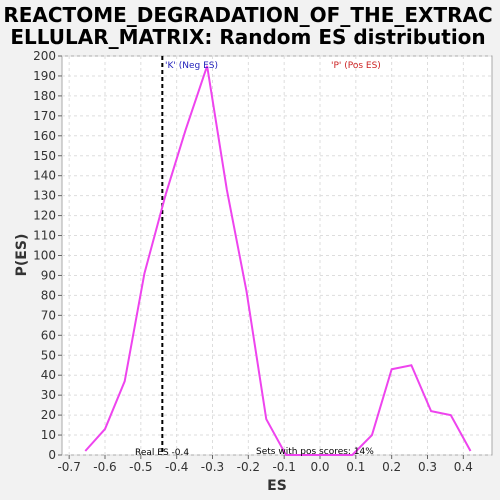  What do you see at coordinates (355, 467) in the screenshot?
I see `x-tick-label: 0.1` at bounding box center [355, 467].